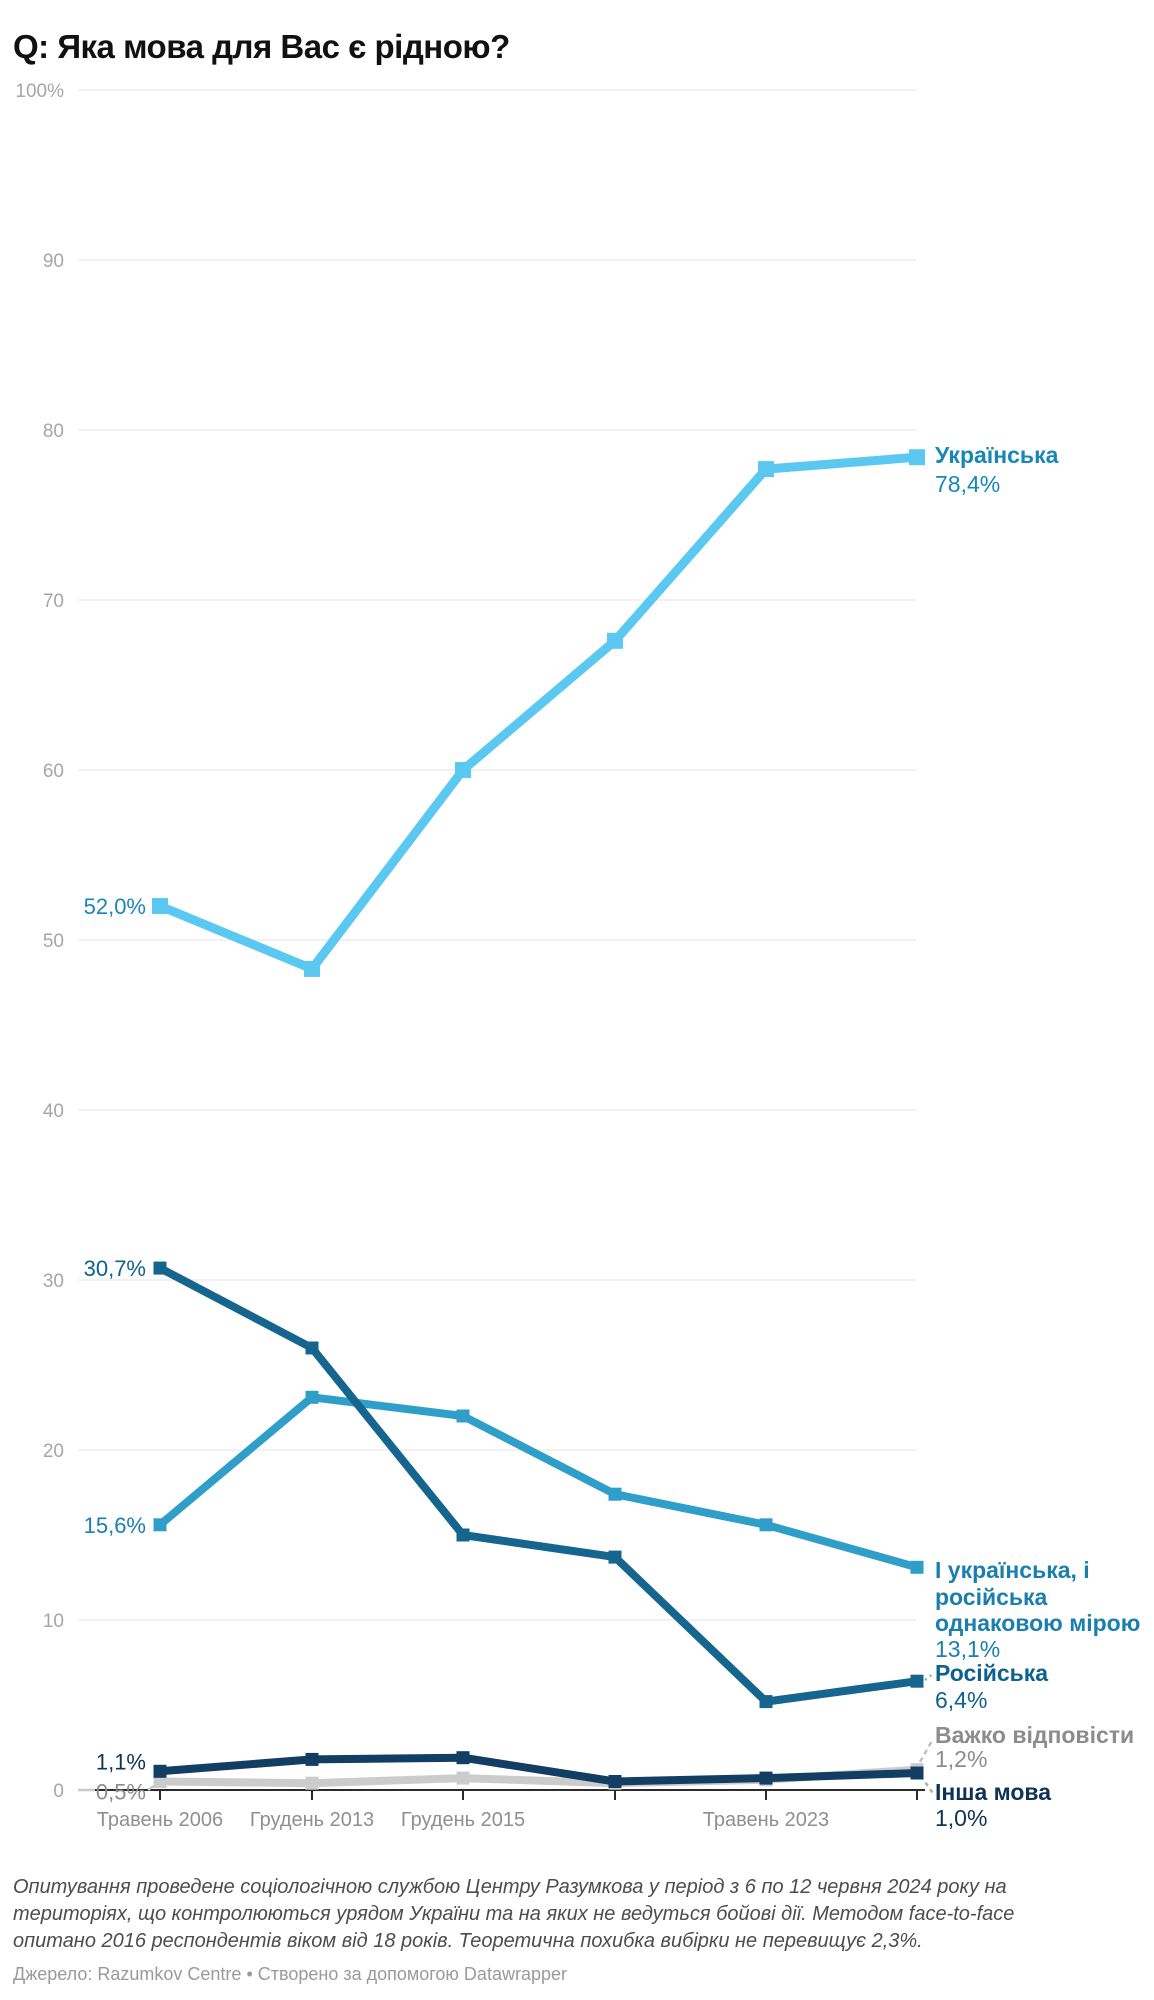  What do you see at coordinates (121, 1792) in the screenshot?
I see `start-value-label-vazhko-vidpovisty: 0,5%` at bounding box center [121, 1792].